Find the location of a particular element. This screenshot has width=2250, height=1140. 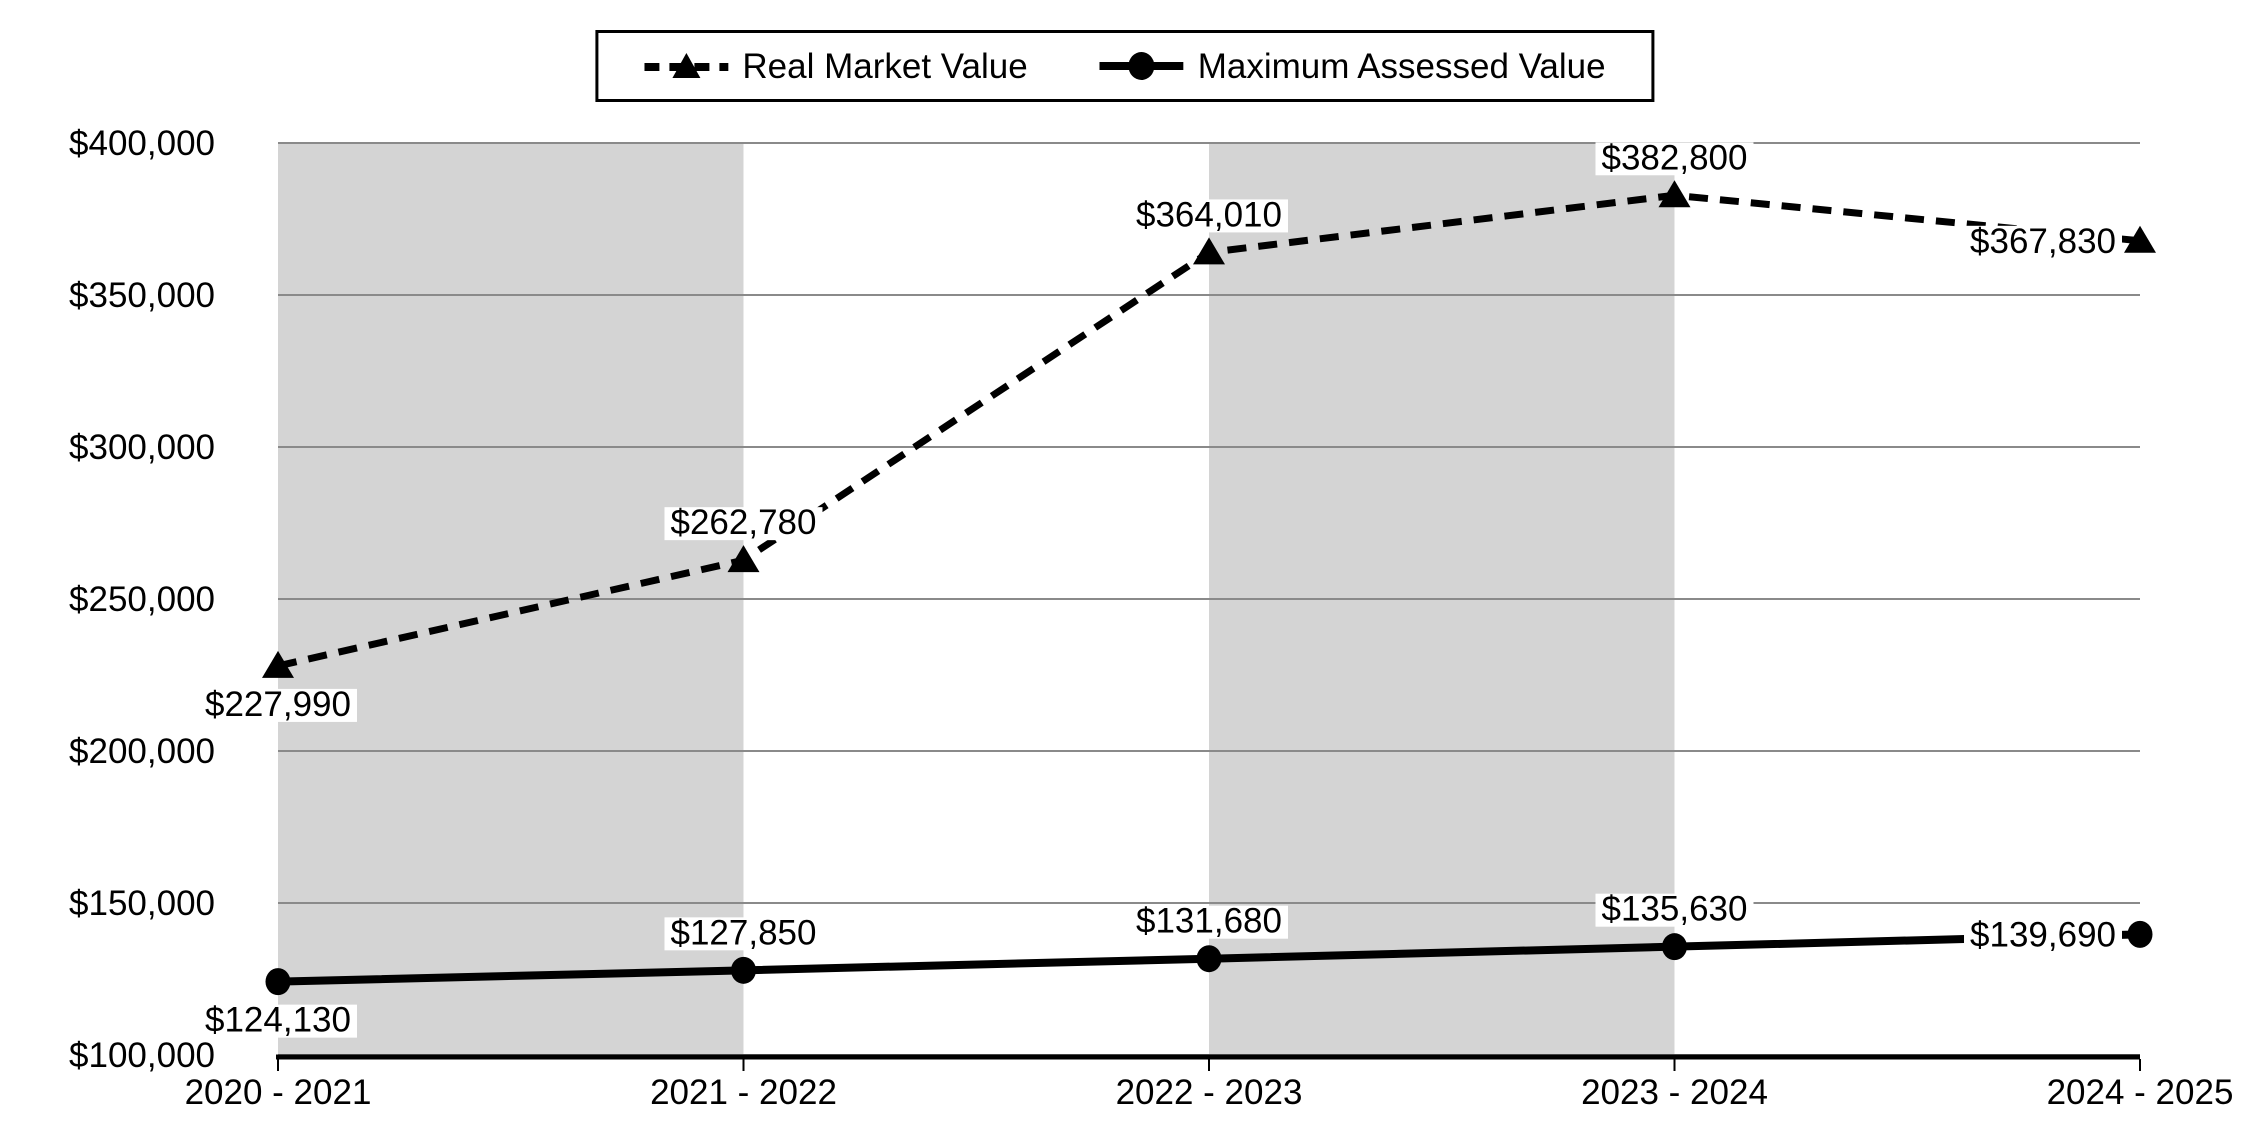

data-label: $227,990 is located at coordinates (278, 704).